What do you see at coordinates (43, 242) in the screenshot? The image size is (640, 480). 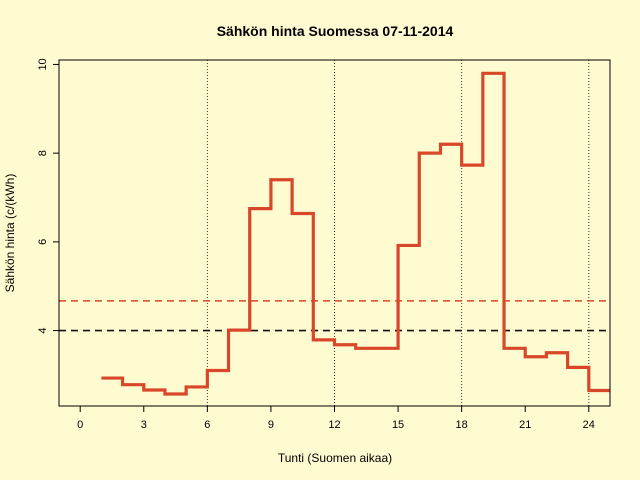 I see `y-tick-label: 6` at bounding box center [43, 242].